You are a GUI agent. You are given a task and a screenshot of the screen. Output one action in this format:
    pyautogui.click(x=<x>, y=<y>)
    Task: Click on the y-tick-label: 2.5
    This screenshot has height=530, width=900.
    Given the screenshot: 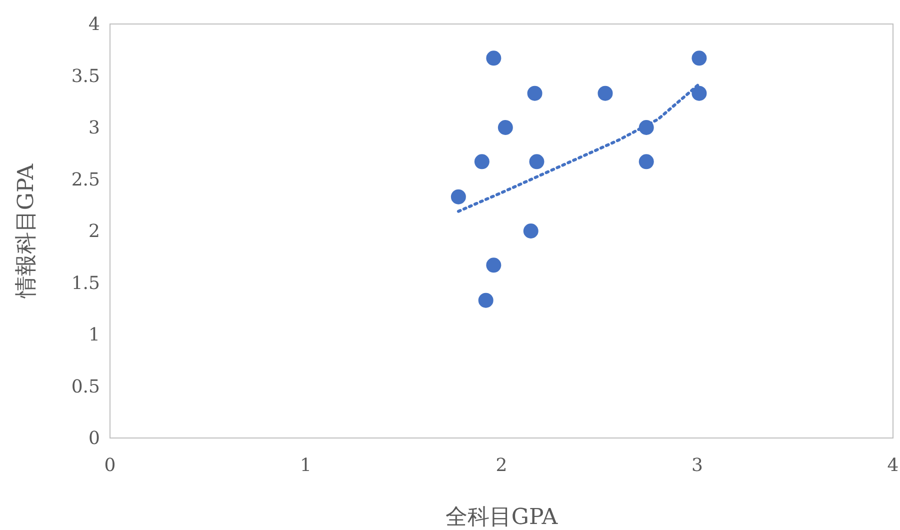 What is the action you would take?
    pyautogui.click(x=85, y=179)
    